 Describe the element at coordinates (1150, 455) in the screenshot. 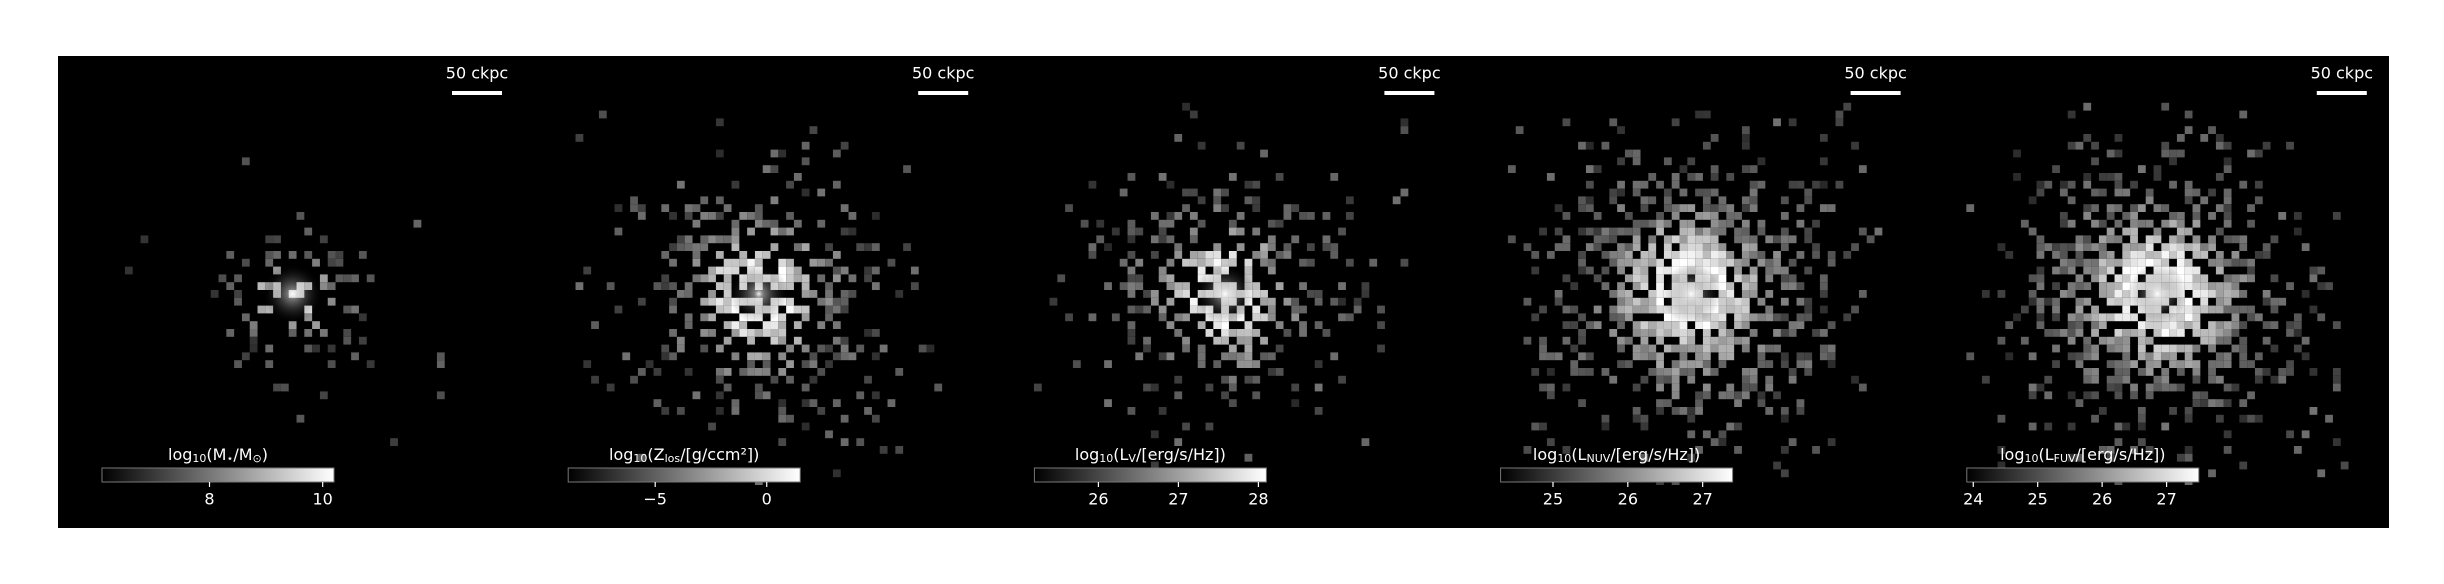

I see `colorbar-label: log10(LV/[erg/s/Hz])` at that location.